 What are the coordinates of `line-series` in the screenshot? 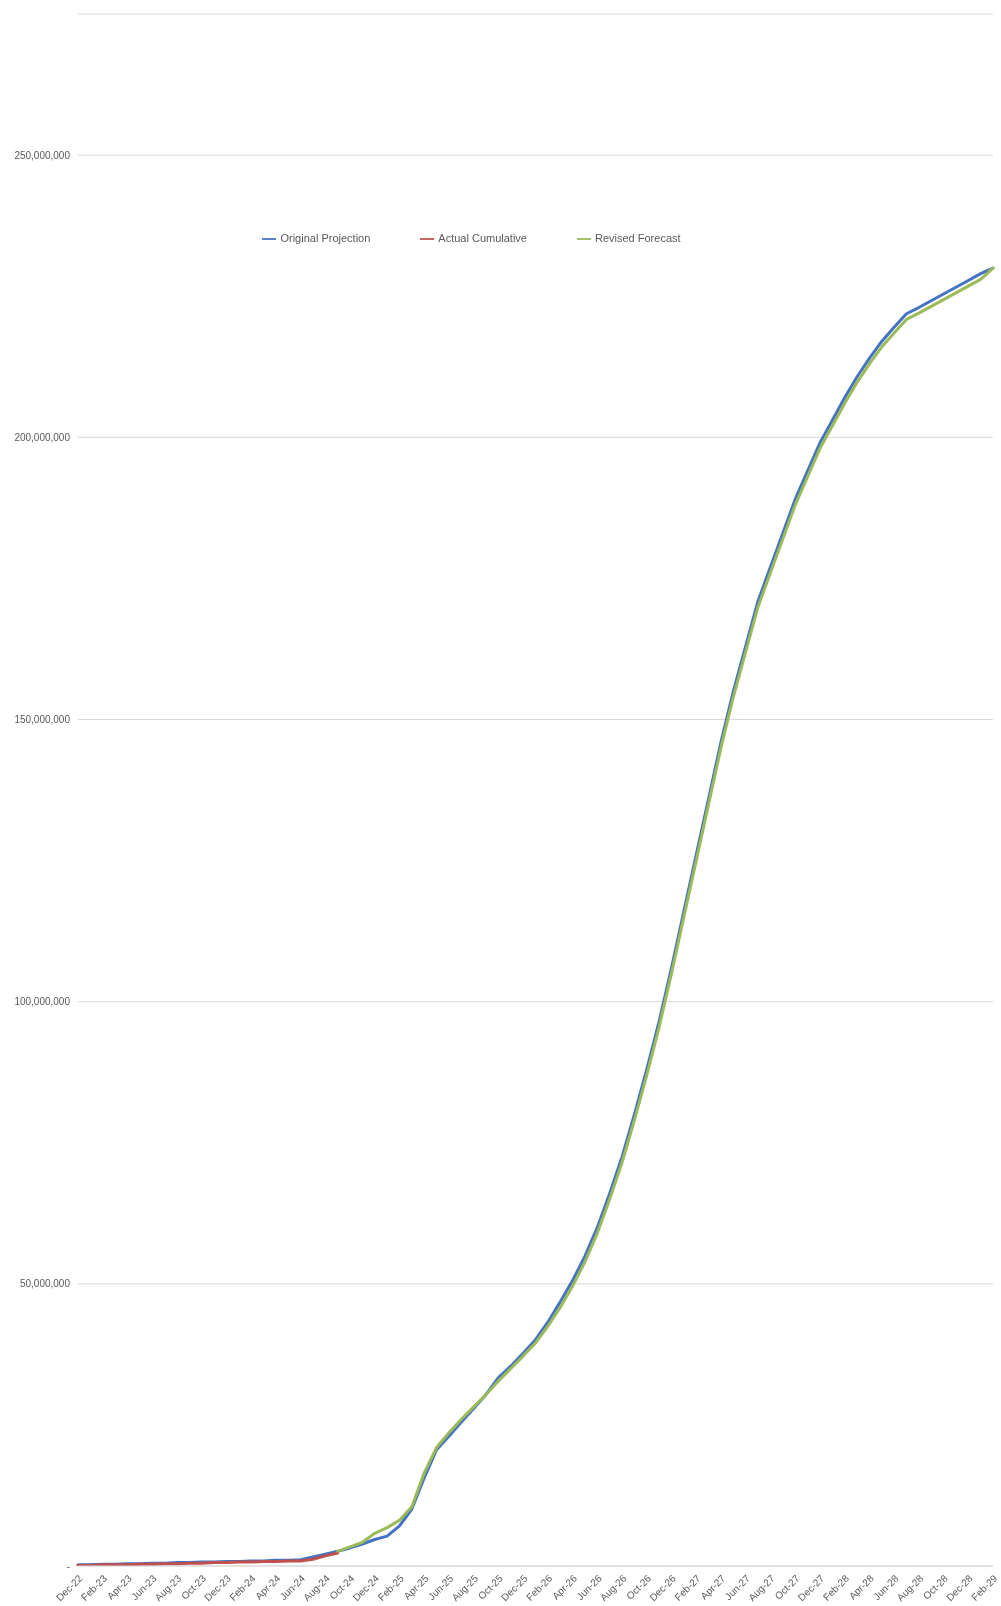 It's located at (208, 1558).